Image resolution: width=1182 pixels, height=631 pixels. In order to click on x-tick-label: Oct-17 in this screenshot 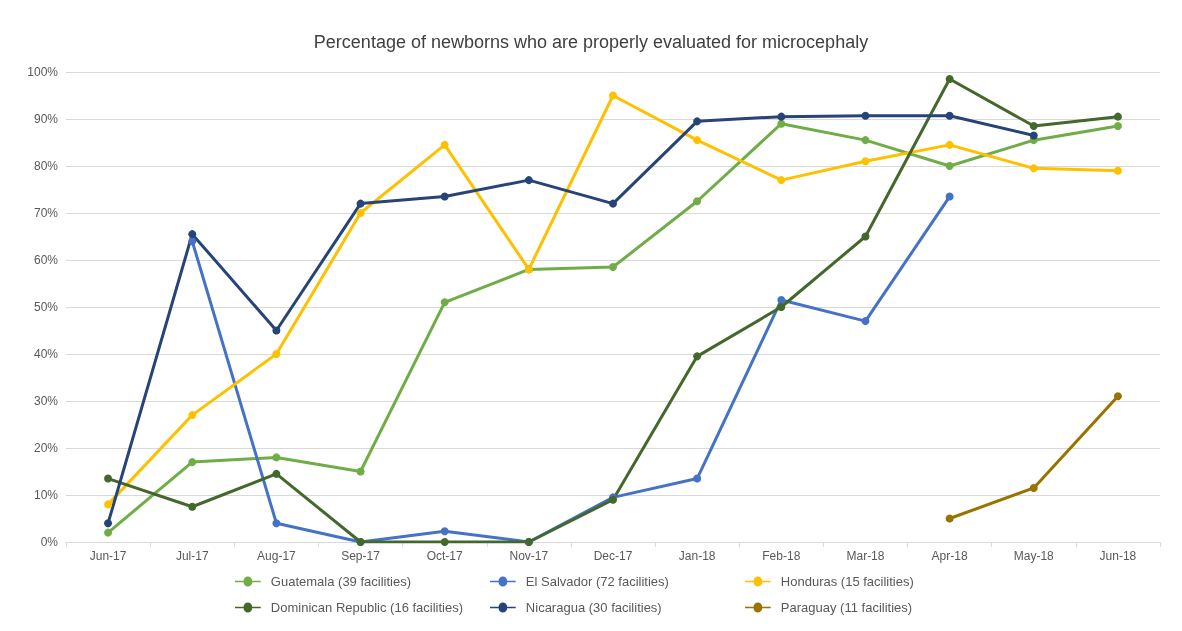, I will do `click(445, 556)`.